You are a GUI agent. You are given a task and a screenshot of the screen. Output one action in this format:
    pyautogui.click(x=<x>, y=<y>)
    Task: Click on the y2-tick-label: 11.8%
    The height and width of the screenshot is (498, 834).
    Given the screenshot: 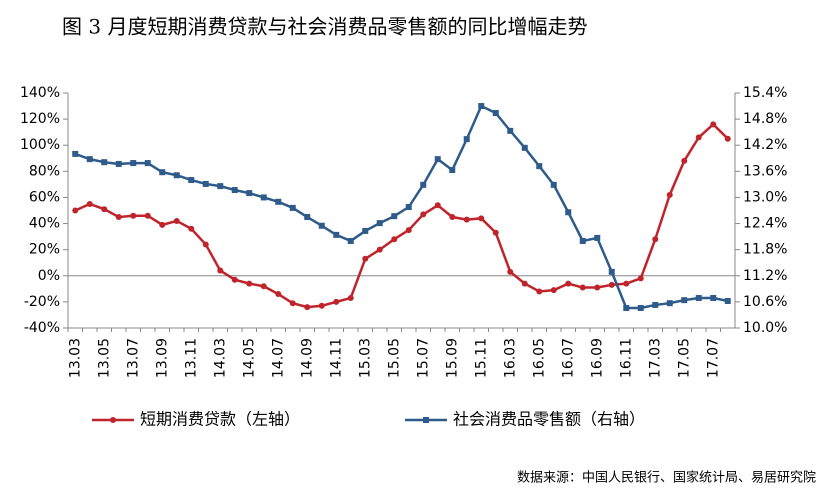 What is the action you would take?
    pyautogui.click(x=765, y=250)
    